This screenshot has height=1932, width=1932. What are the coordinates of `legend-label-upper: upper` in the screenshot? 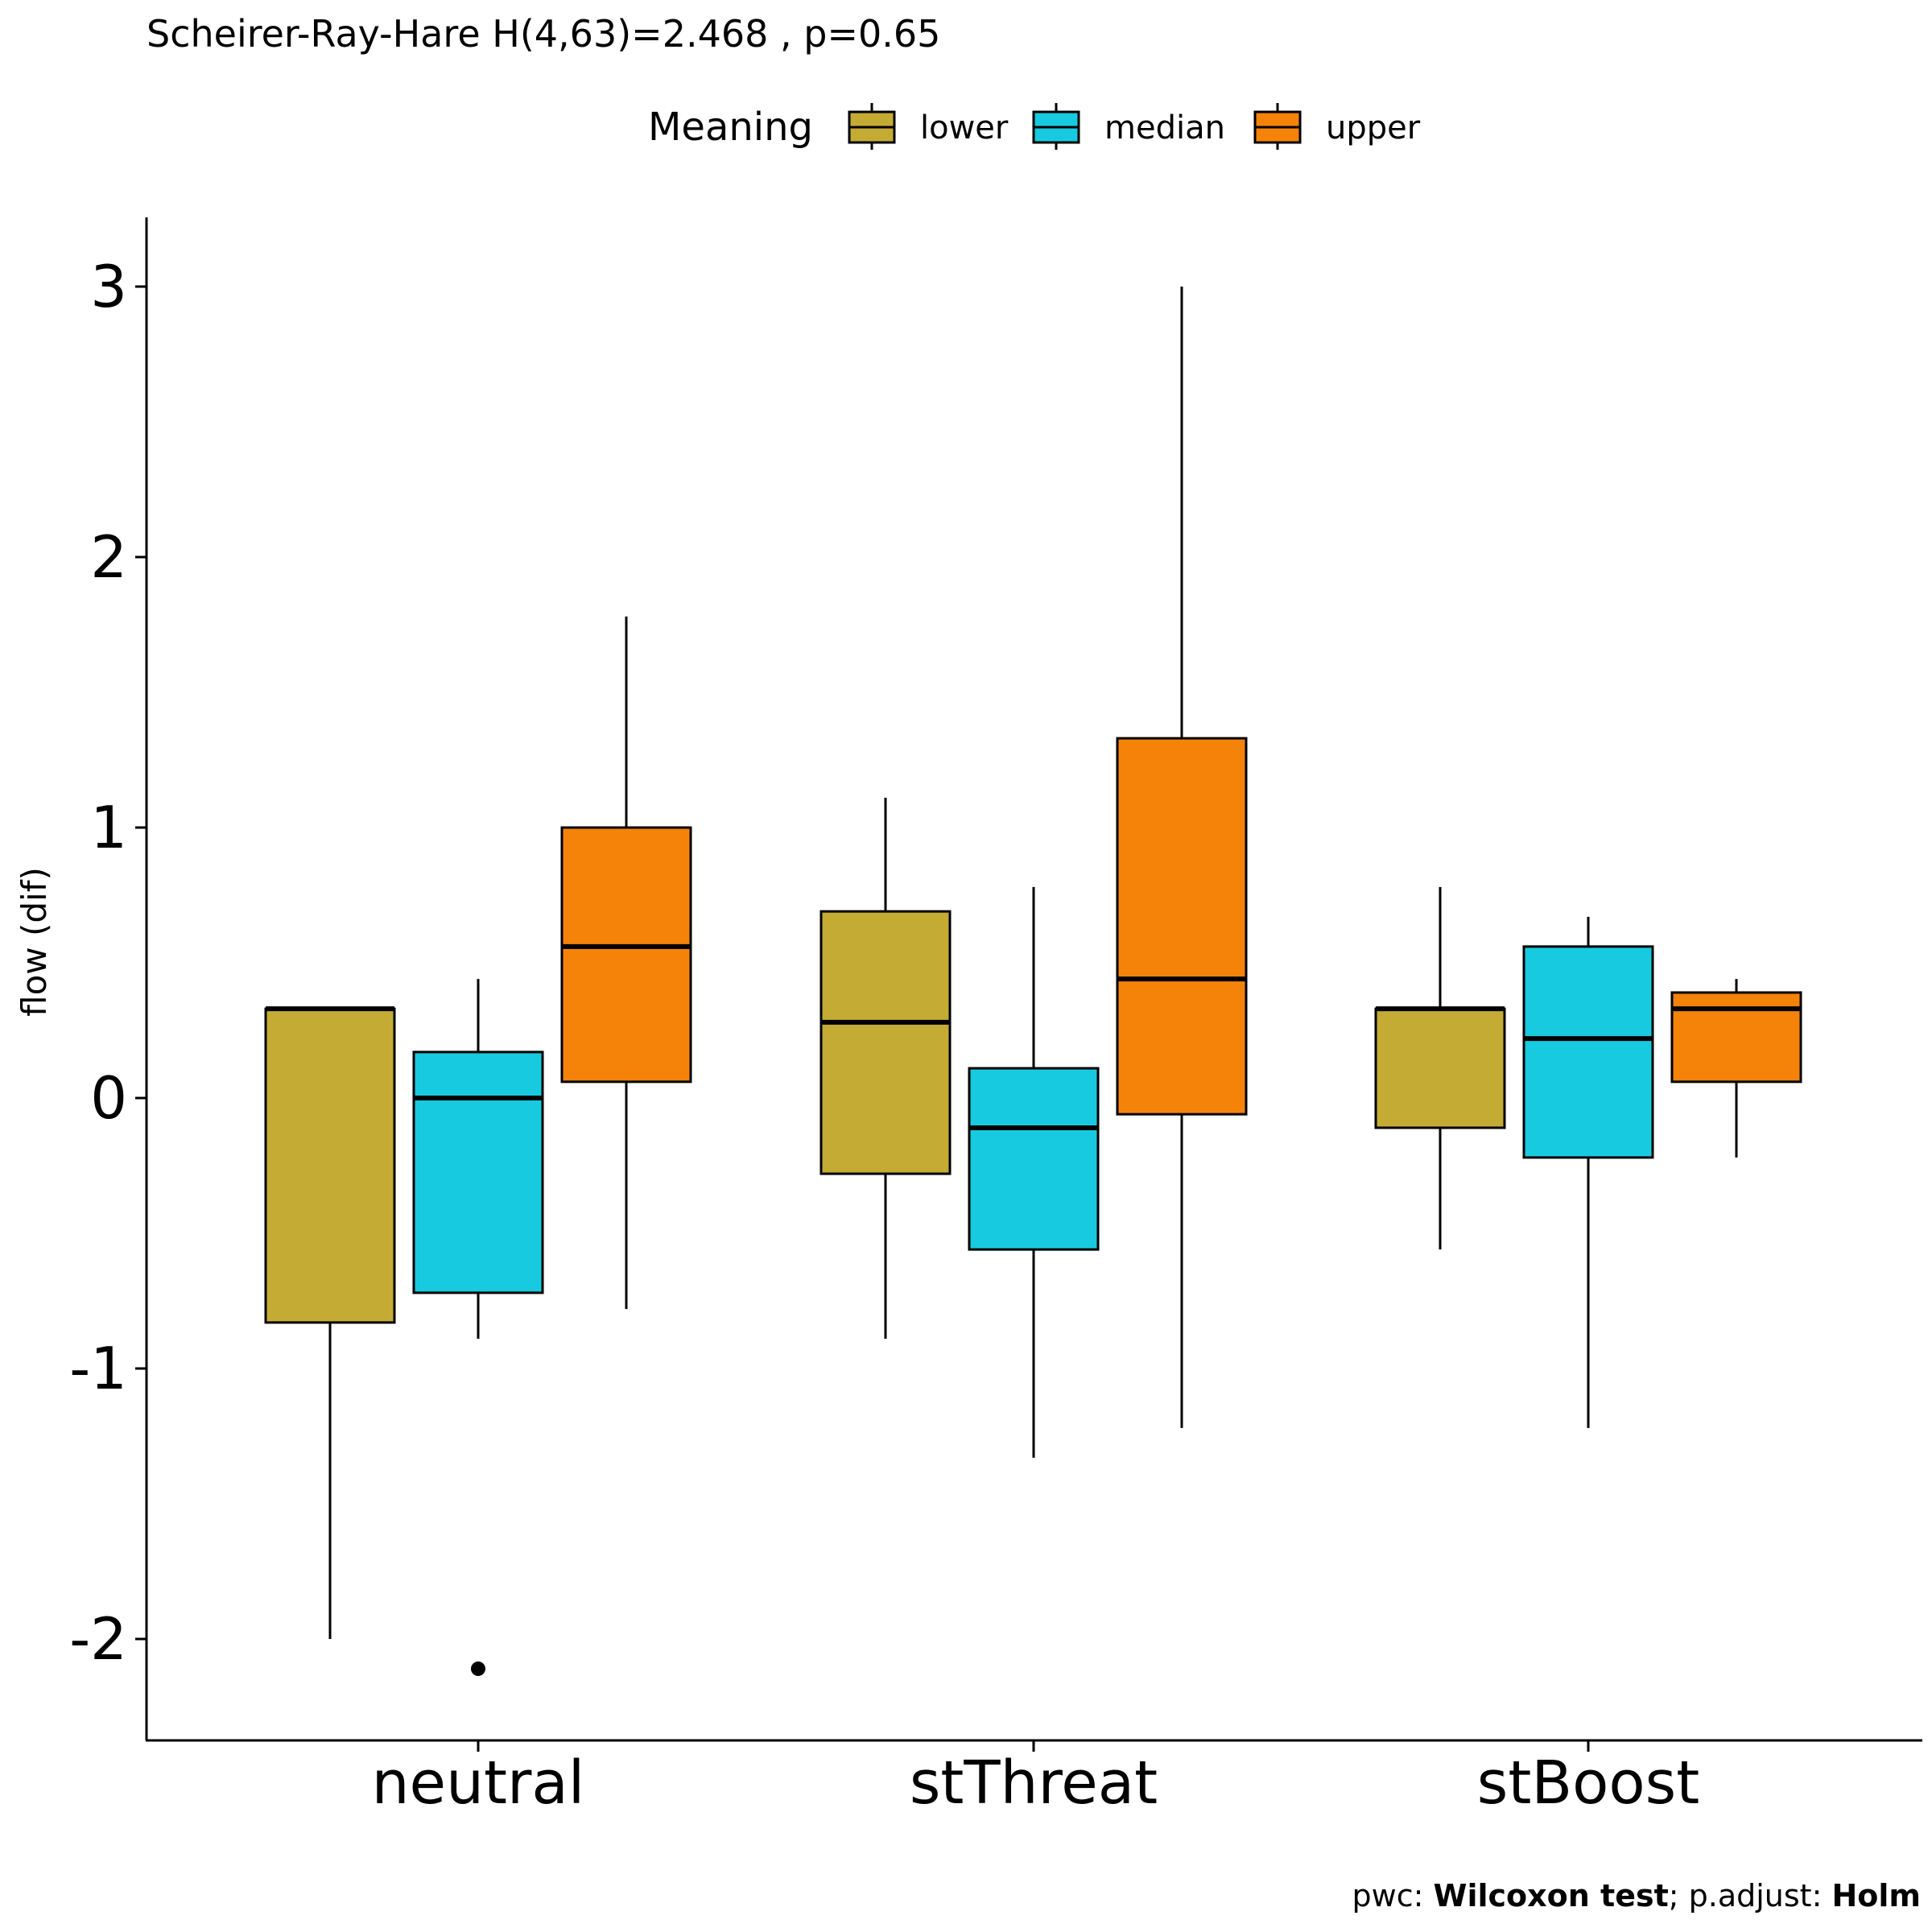 It's located at (1373, 128).